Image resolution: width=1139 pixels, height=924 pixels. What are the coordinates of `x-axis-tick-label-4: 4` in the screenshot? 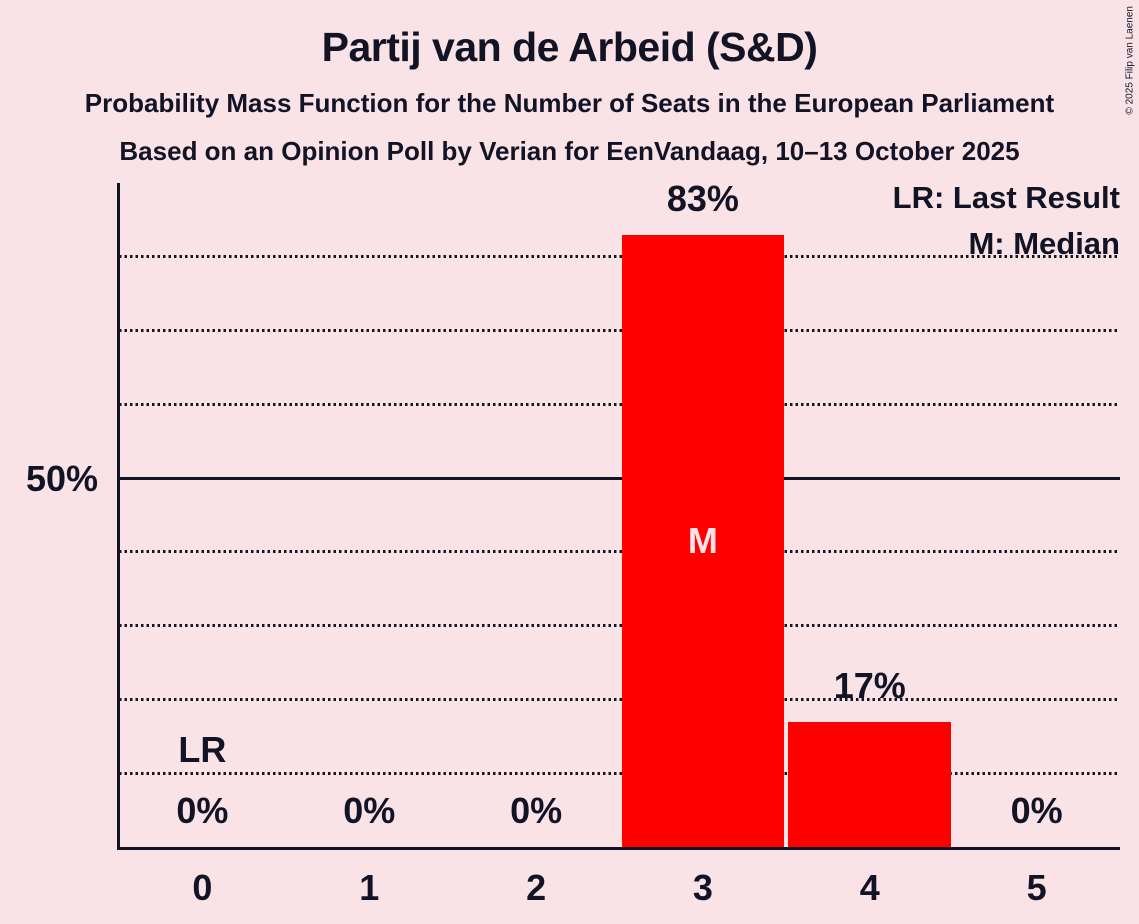 It's located at (869, 887).